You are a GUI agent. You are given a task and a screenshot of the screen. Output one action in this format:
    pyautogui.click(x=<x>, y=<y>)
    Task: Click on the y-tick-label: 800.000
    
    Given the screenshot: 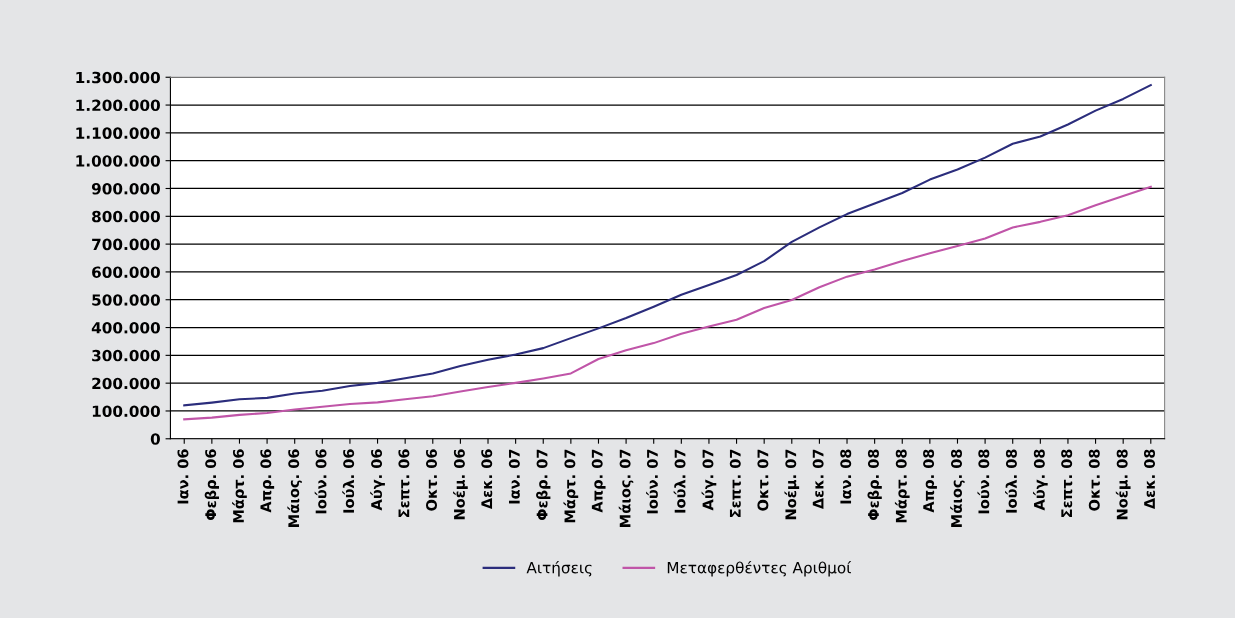 What is the action you would take?
    pyautogui.click(x=126, y=216)
    